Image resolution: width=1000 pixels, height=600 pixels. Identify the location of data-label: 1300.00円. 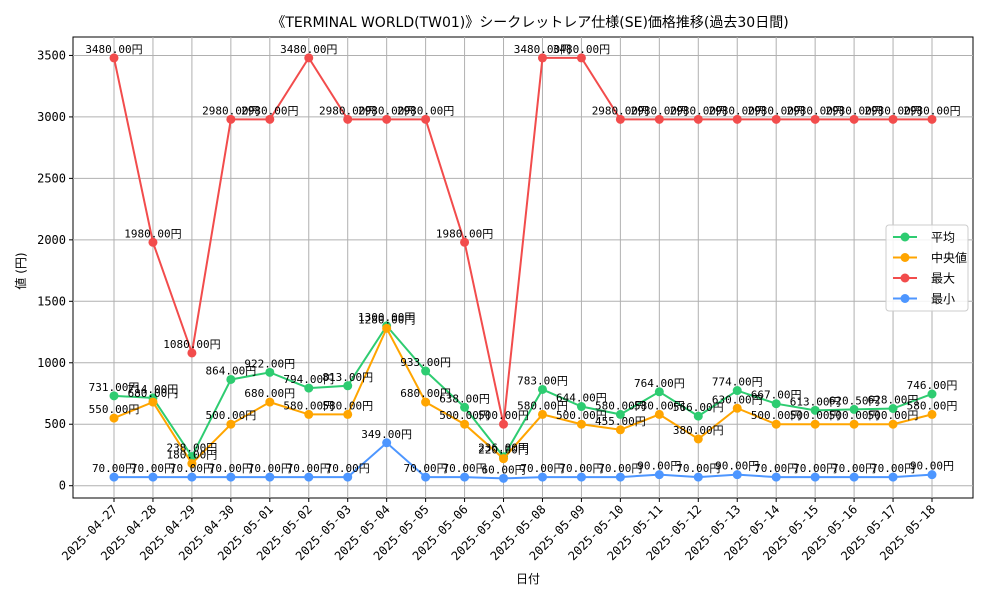
(386, 317).